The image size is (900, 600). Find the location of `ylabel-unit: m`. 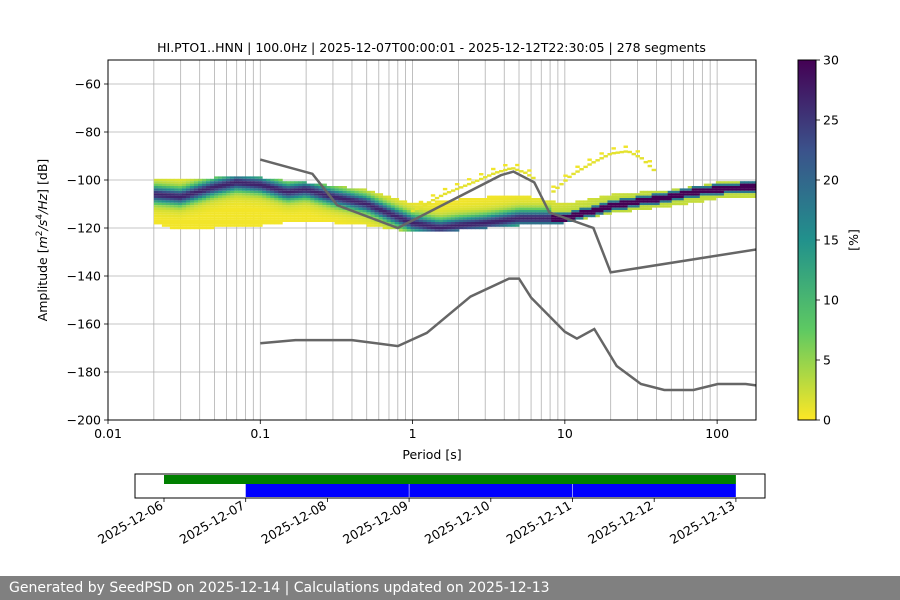

ylabel-unit: m is located at coordinates (42, 242).